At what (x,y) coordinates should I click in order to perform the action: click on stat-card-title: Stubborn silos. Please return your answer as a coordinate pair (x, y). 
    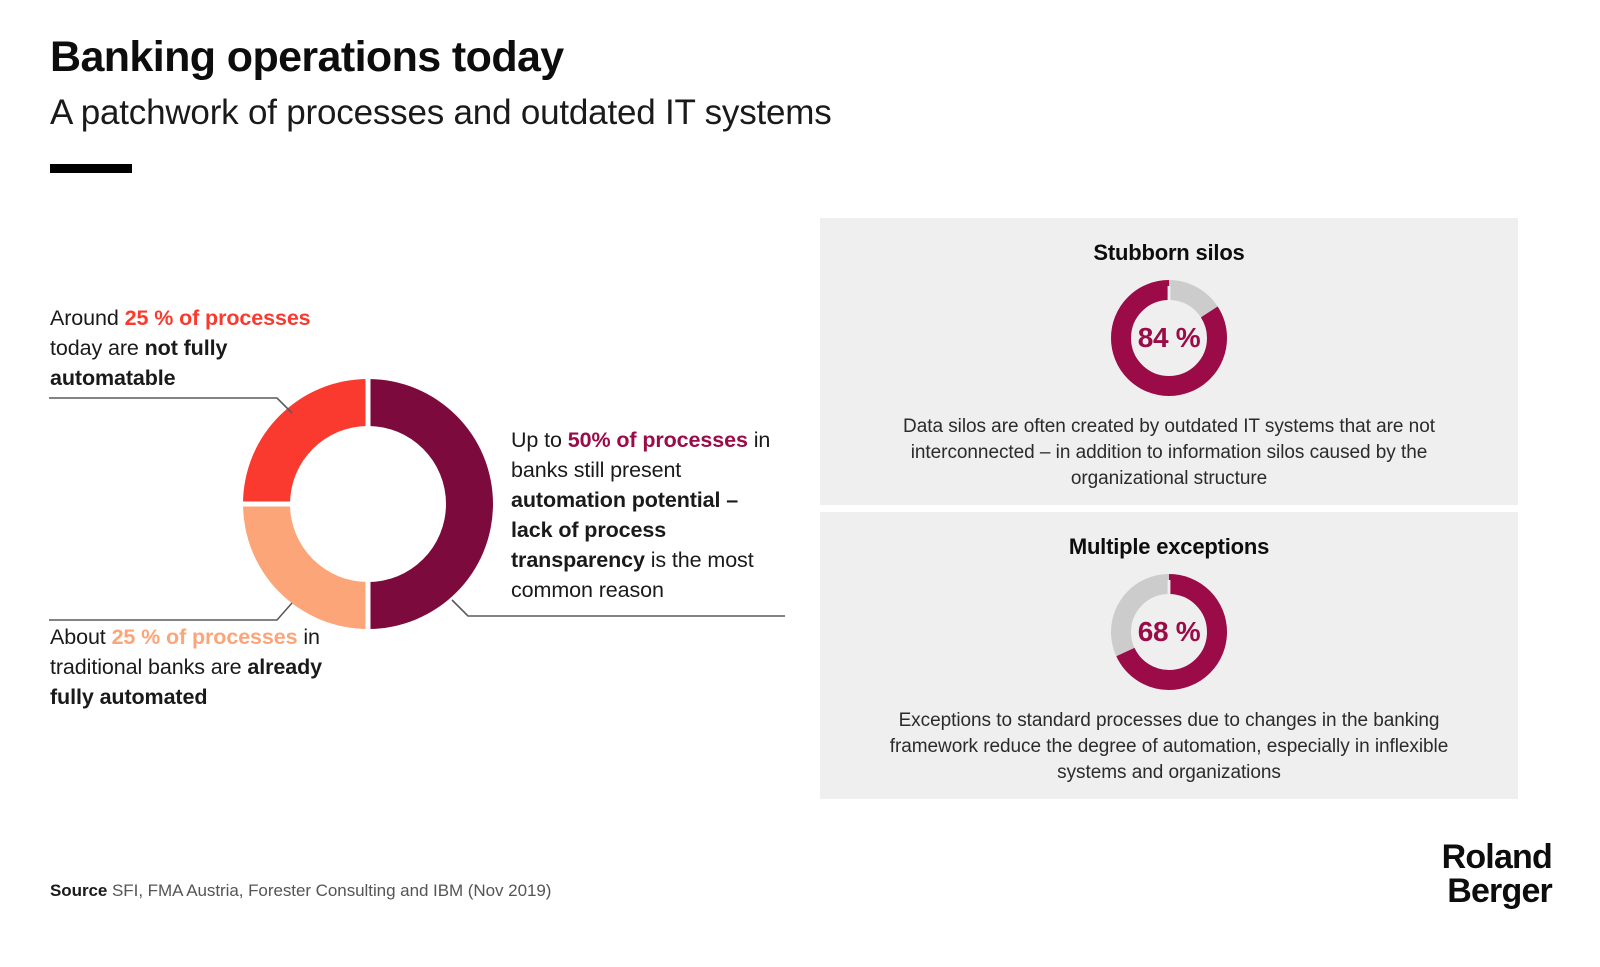
    Looking at the image, I should click on (1169, 252).